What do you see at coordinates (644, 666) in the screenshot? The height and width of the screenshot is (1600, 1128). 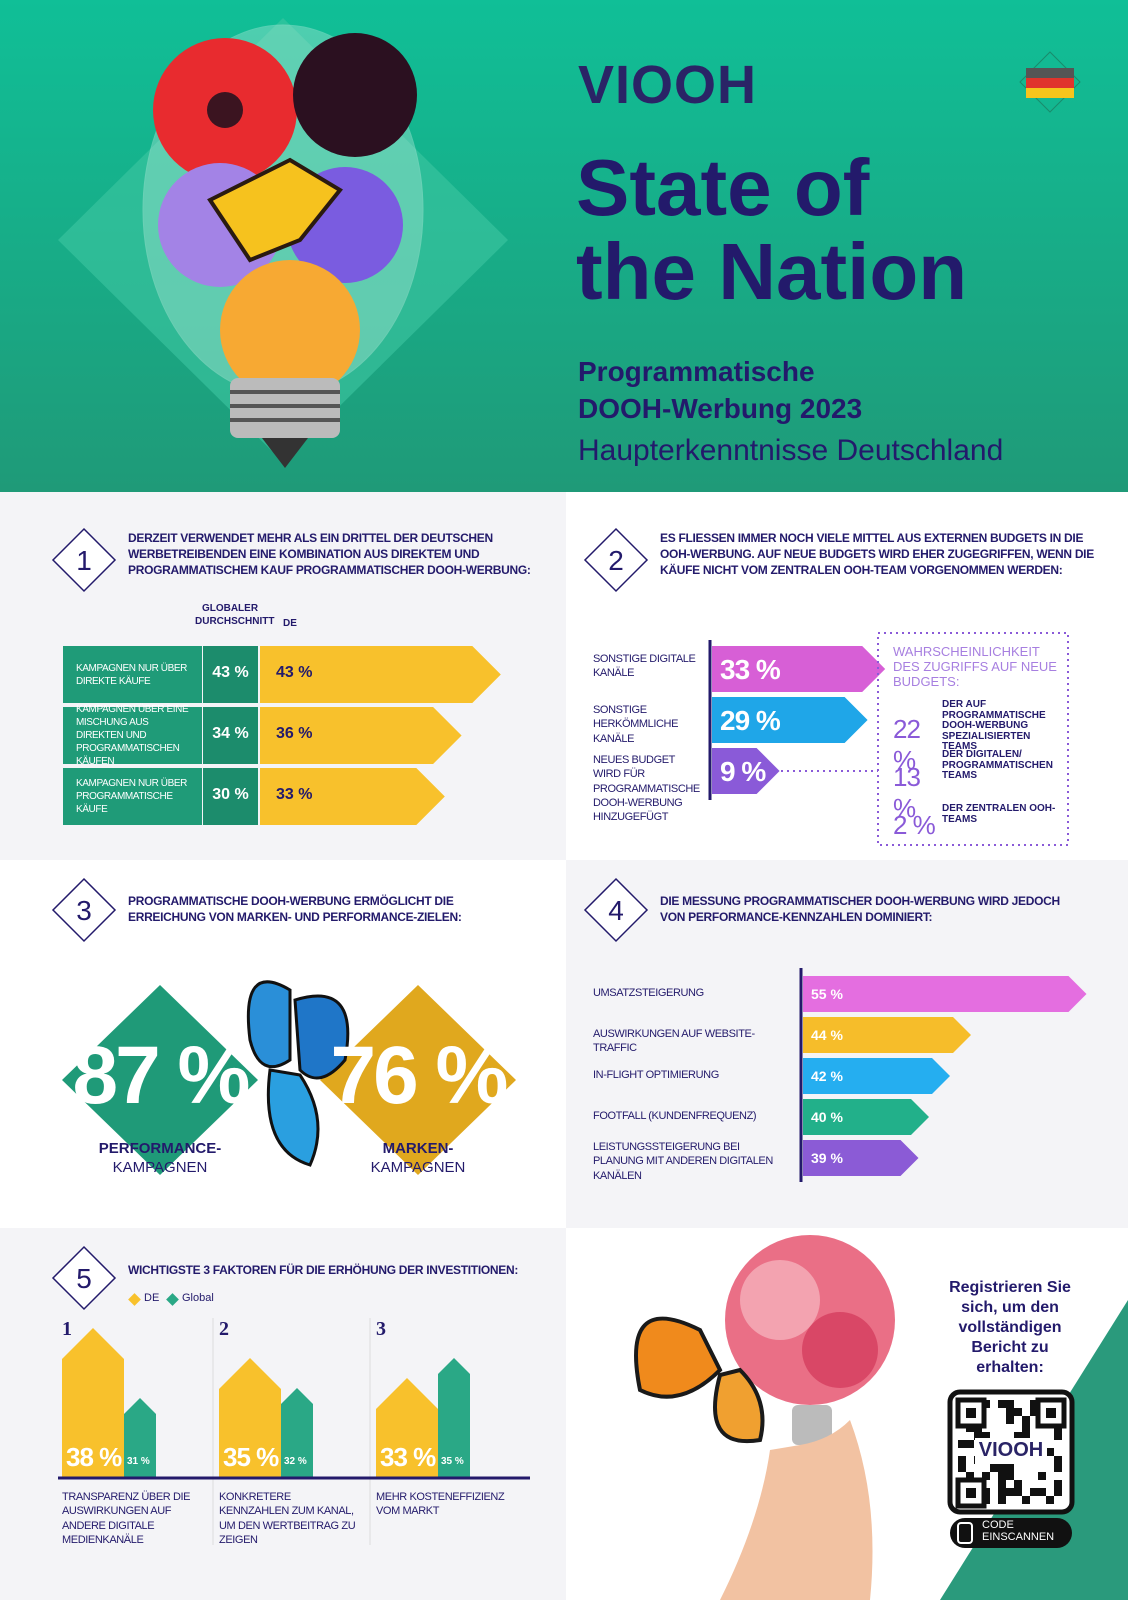 I see `item-label: Sonstige digitale Kanäle` at bounding box center [644, 666].